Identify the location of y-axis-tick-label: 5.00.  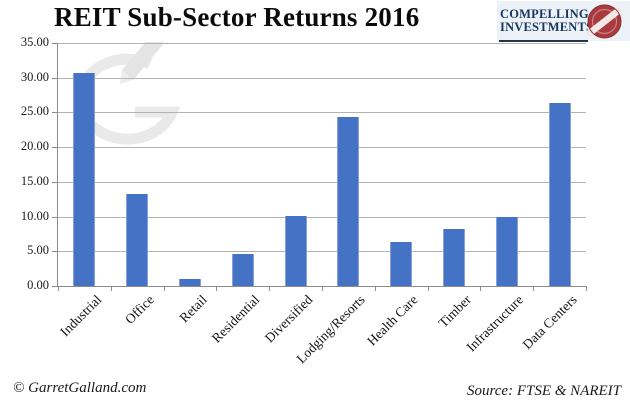
(38, 250).